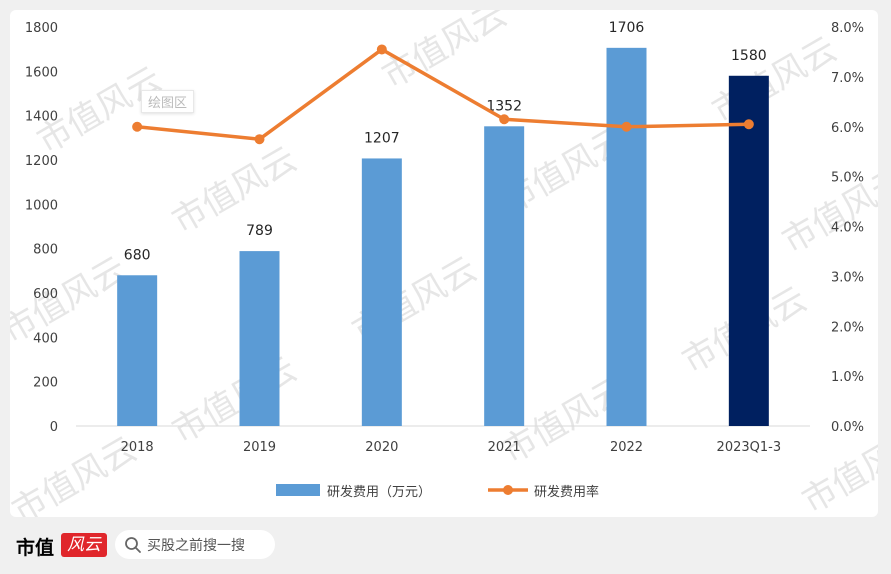 The width and height of the screenshot is (891, 574). I want to click on bar-data-label: 789, so click(259, 231).